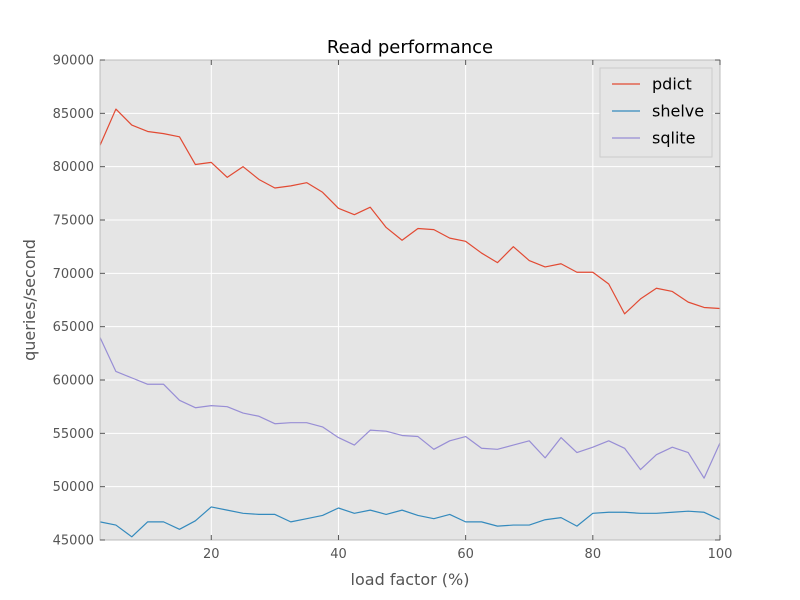 This screenshot has height=600, width=800. I want to click on y-tick-label-75000: 75000, so click(73, 221).